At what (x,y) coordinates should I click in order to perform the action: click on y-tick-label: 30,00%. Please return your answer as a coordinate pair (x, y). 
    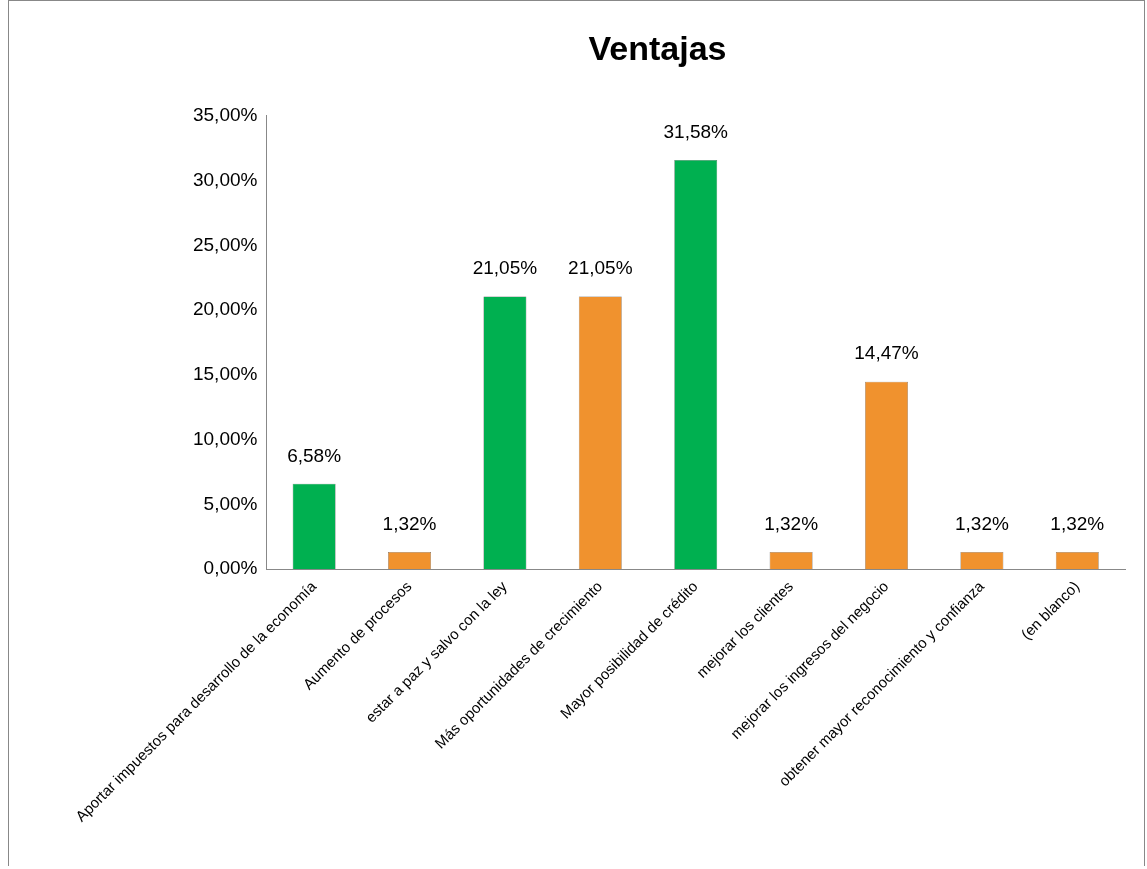
    Looking at the image, I should click on (225, 179).